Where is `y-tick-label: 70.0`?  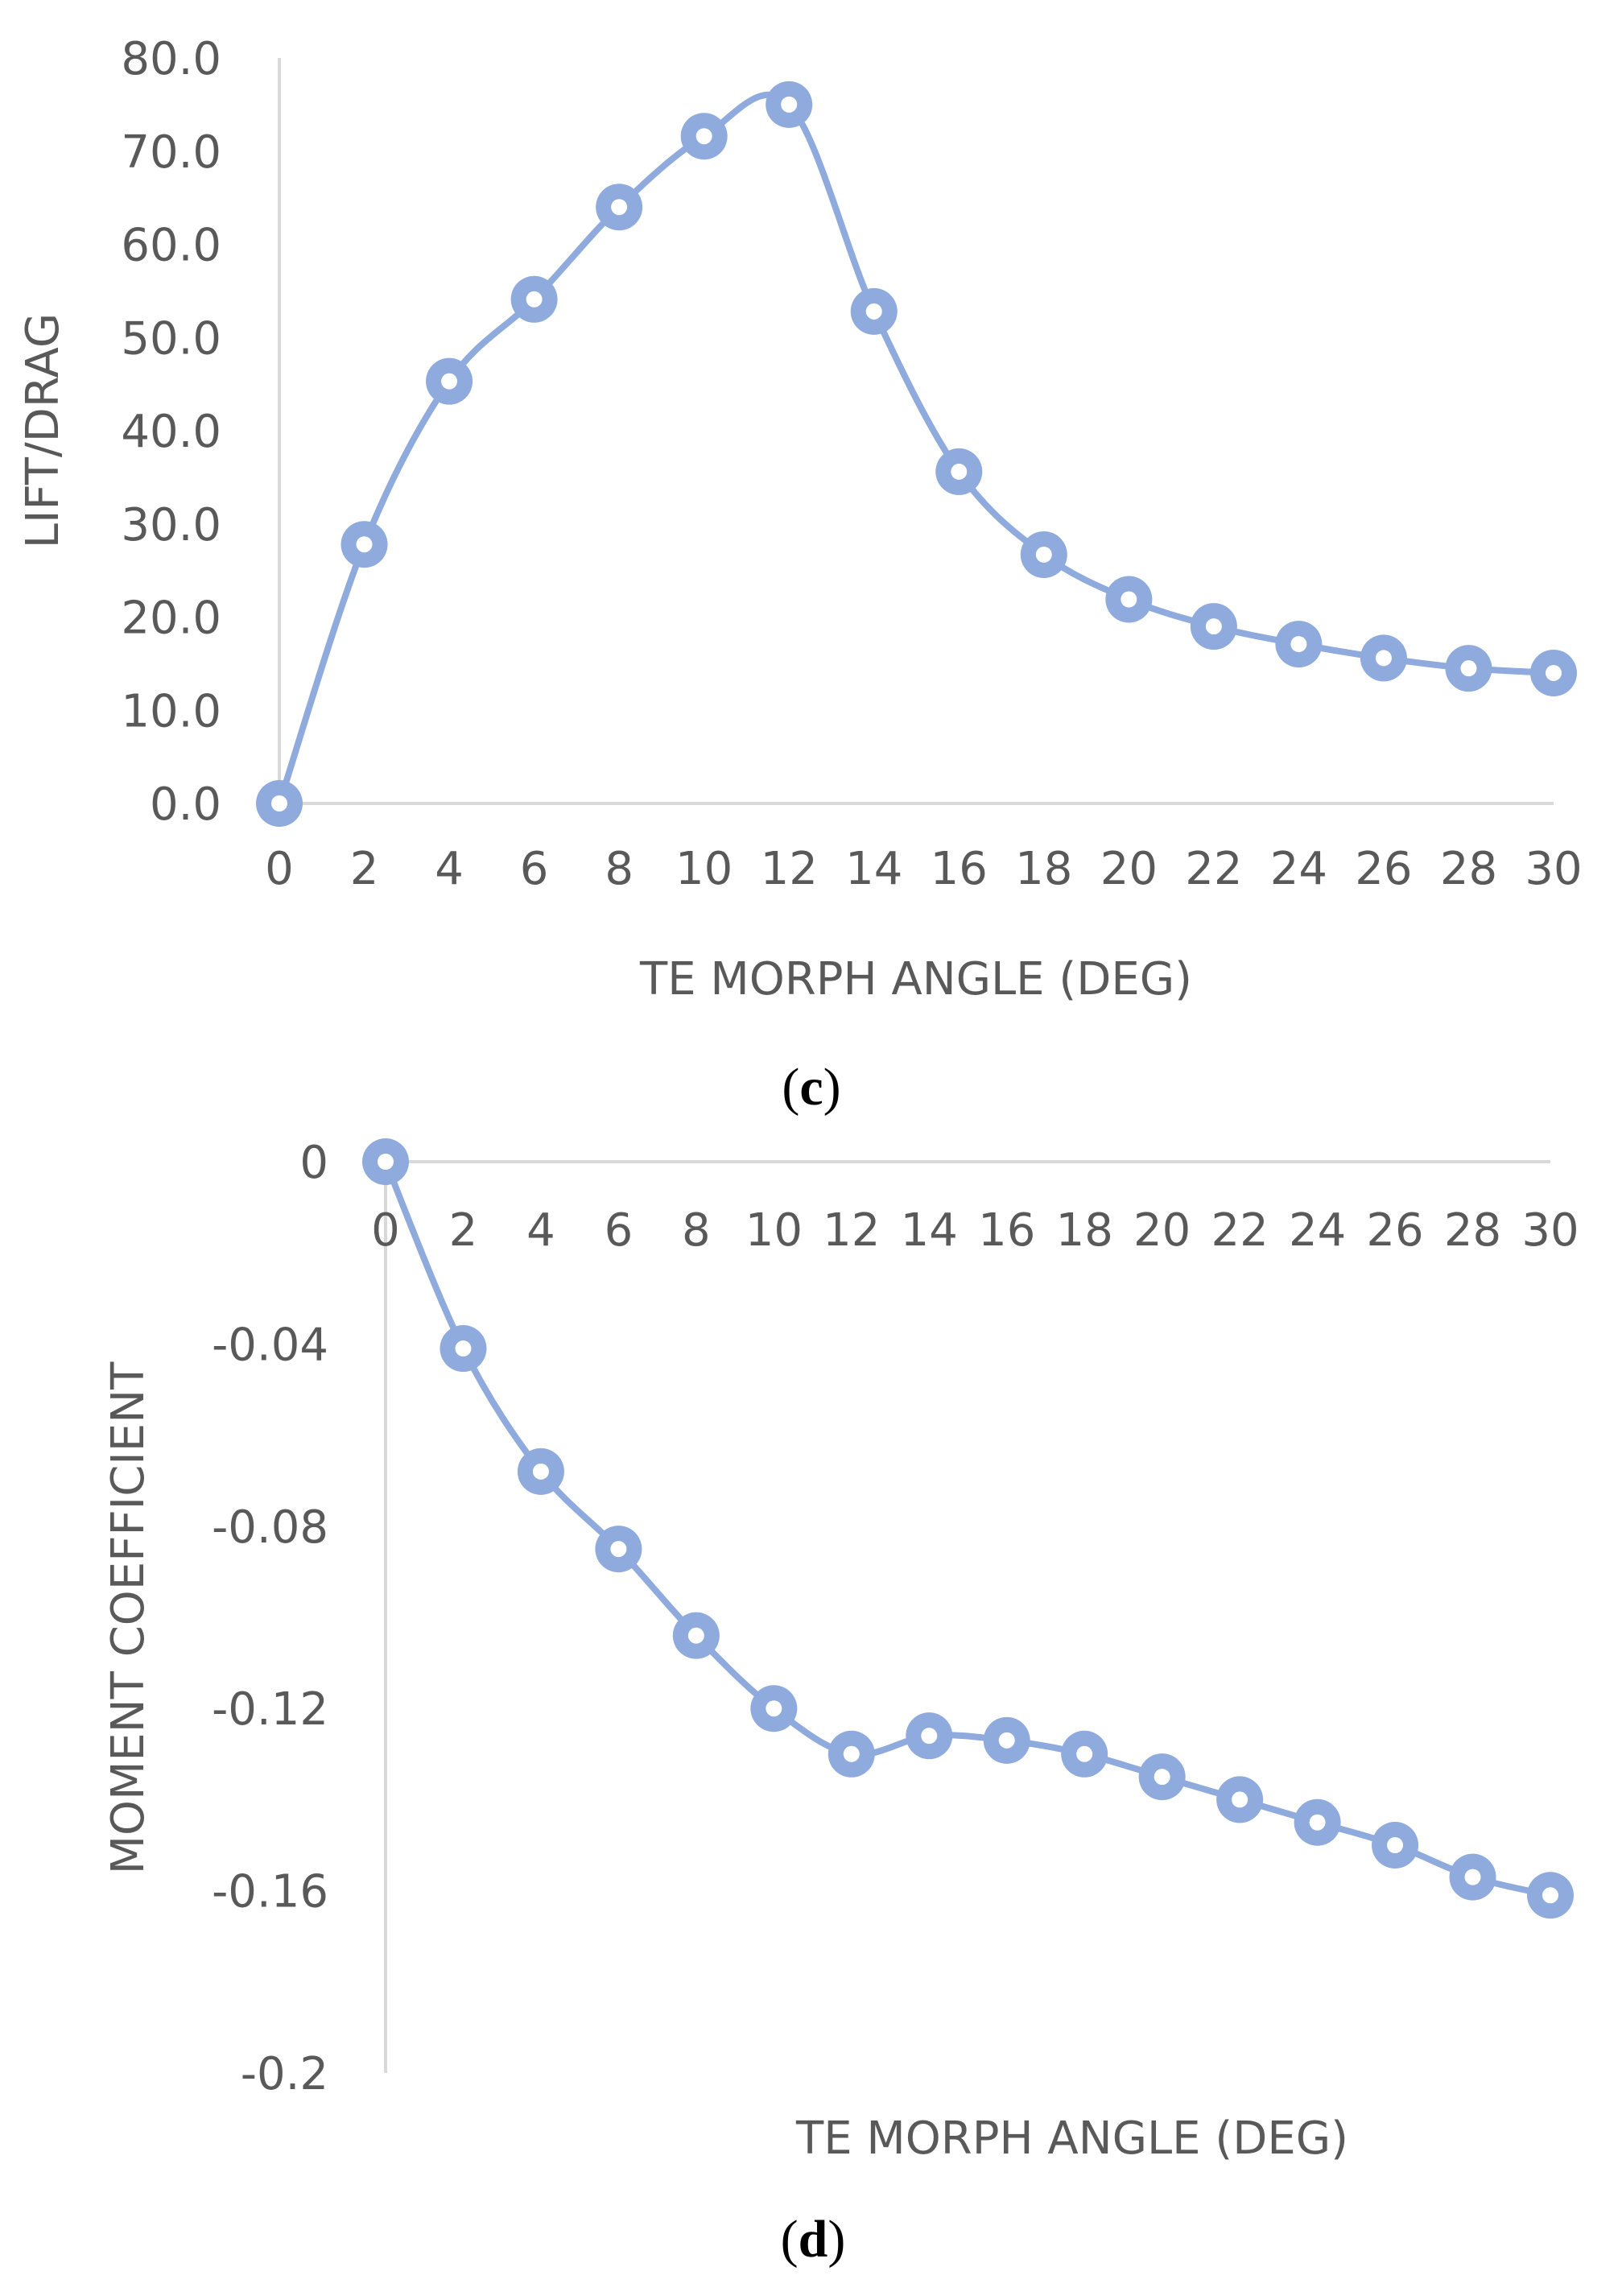
y-tick-label: 70.0 is located at coordinates (171, 152).